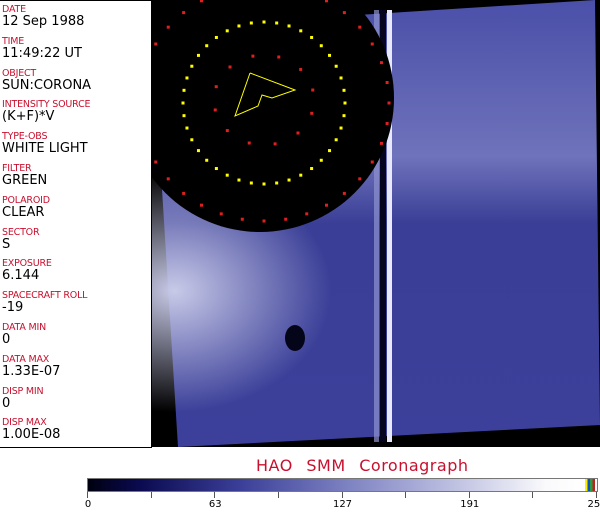 This screenshot has width=600, height=512. I want to click on info-label: DATA MIN, so click(24, 327).